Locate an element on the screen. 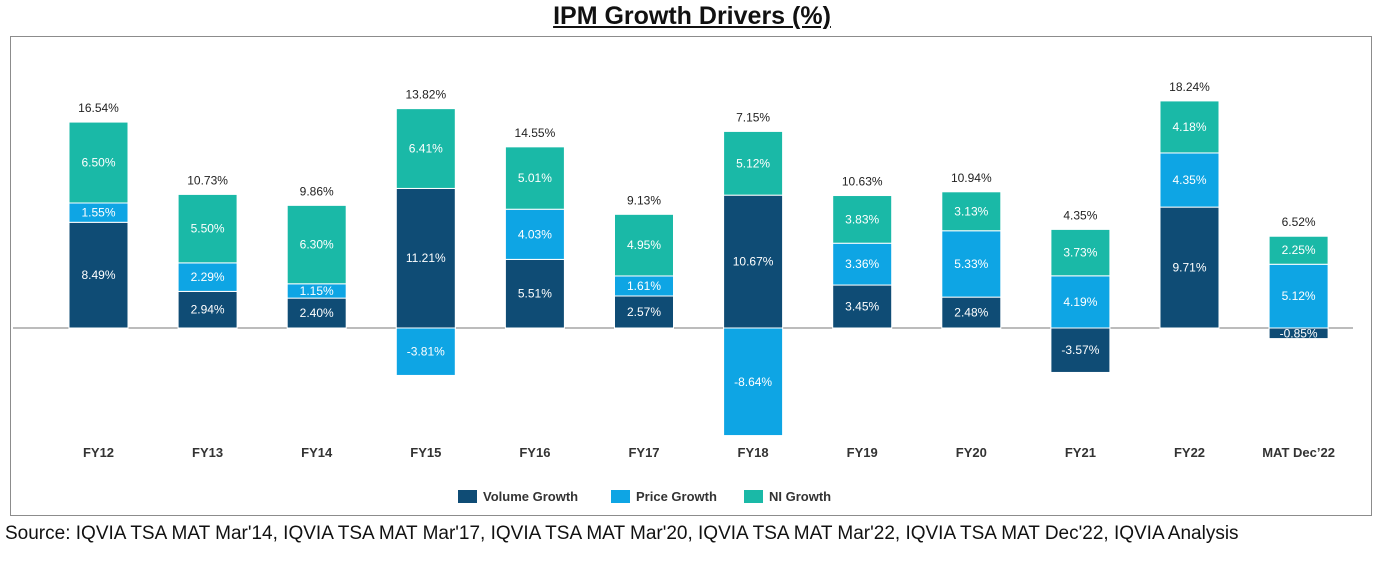 The width and height of the screenshot is (1384, 583). data-label: 2.25% is located at coordinates (1299, 250).